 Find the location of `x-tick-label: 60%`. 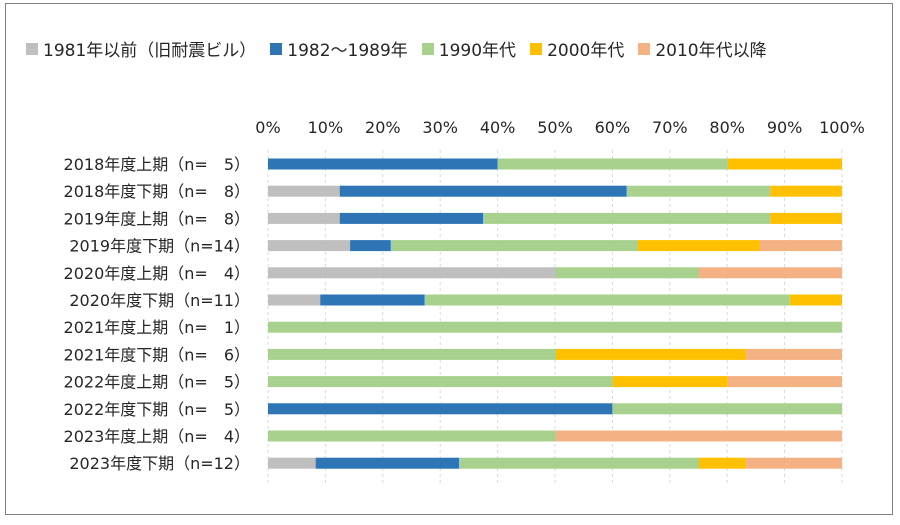

x-tick-label: 60% is located at coordinates (613, 127).